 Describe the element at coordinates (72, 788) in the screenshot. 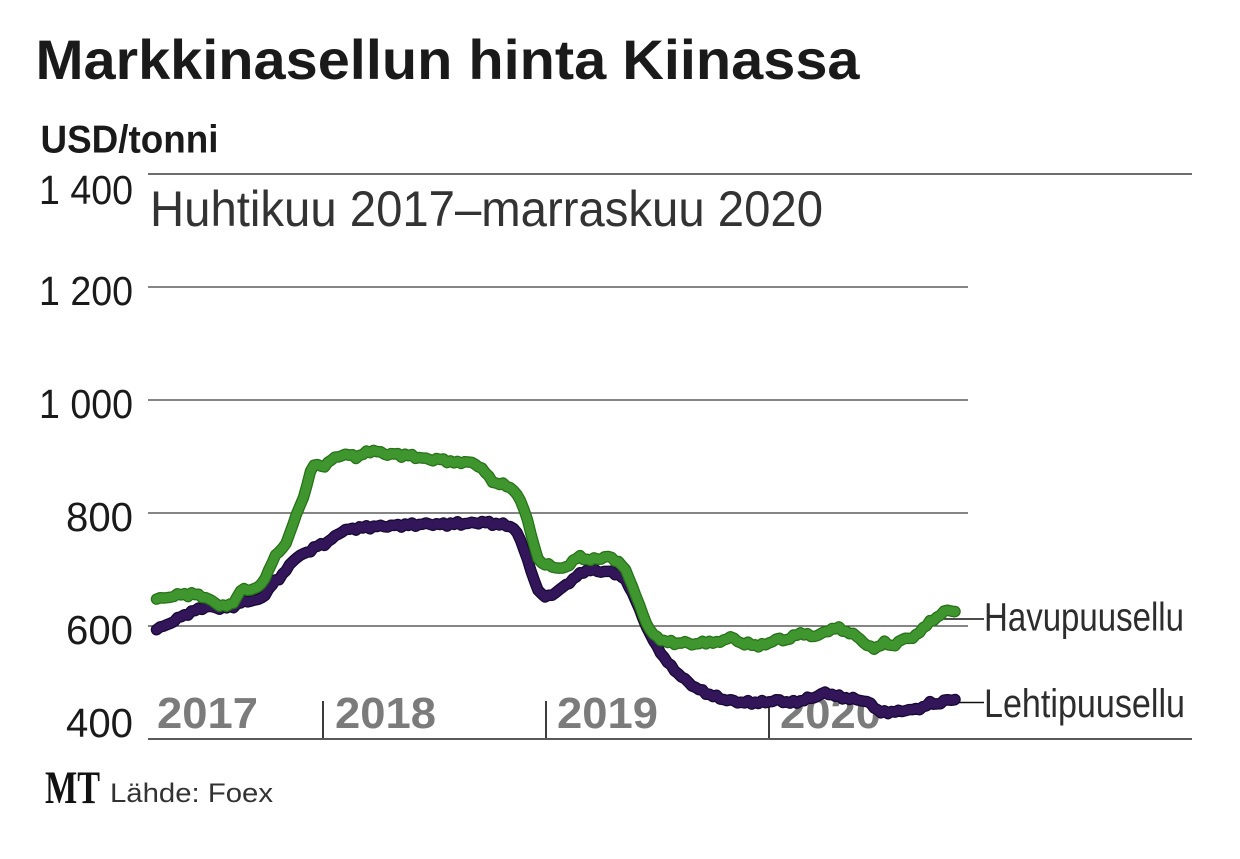

I see `svg-text: MT` at that location.